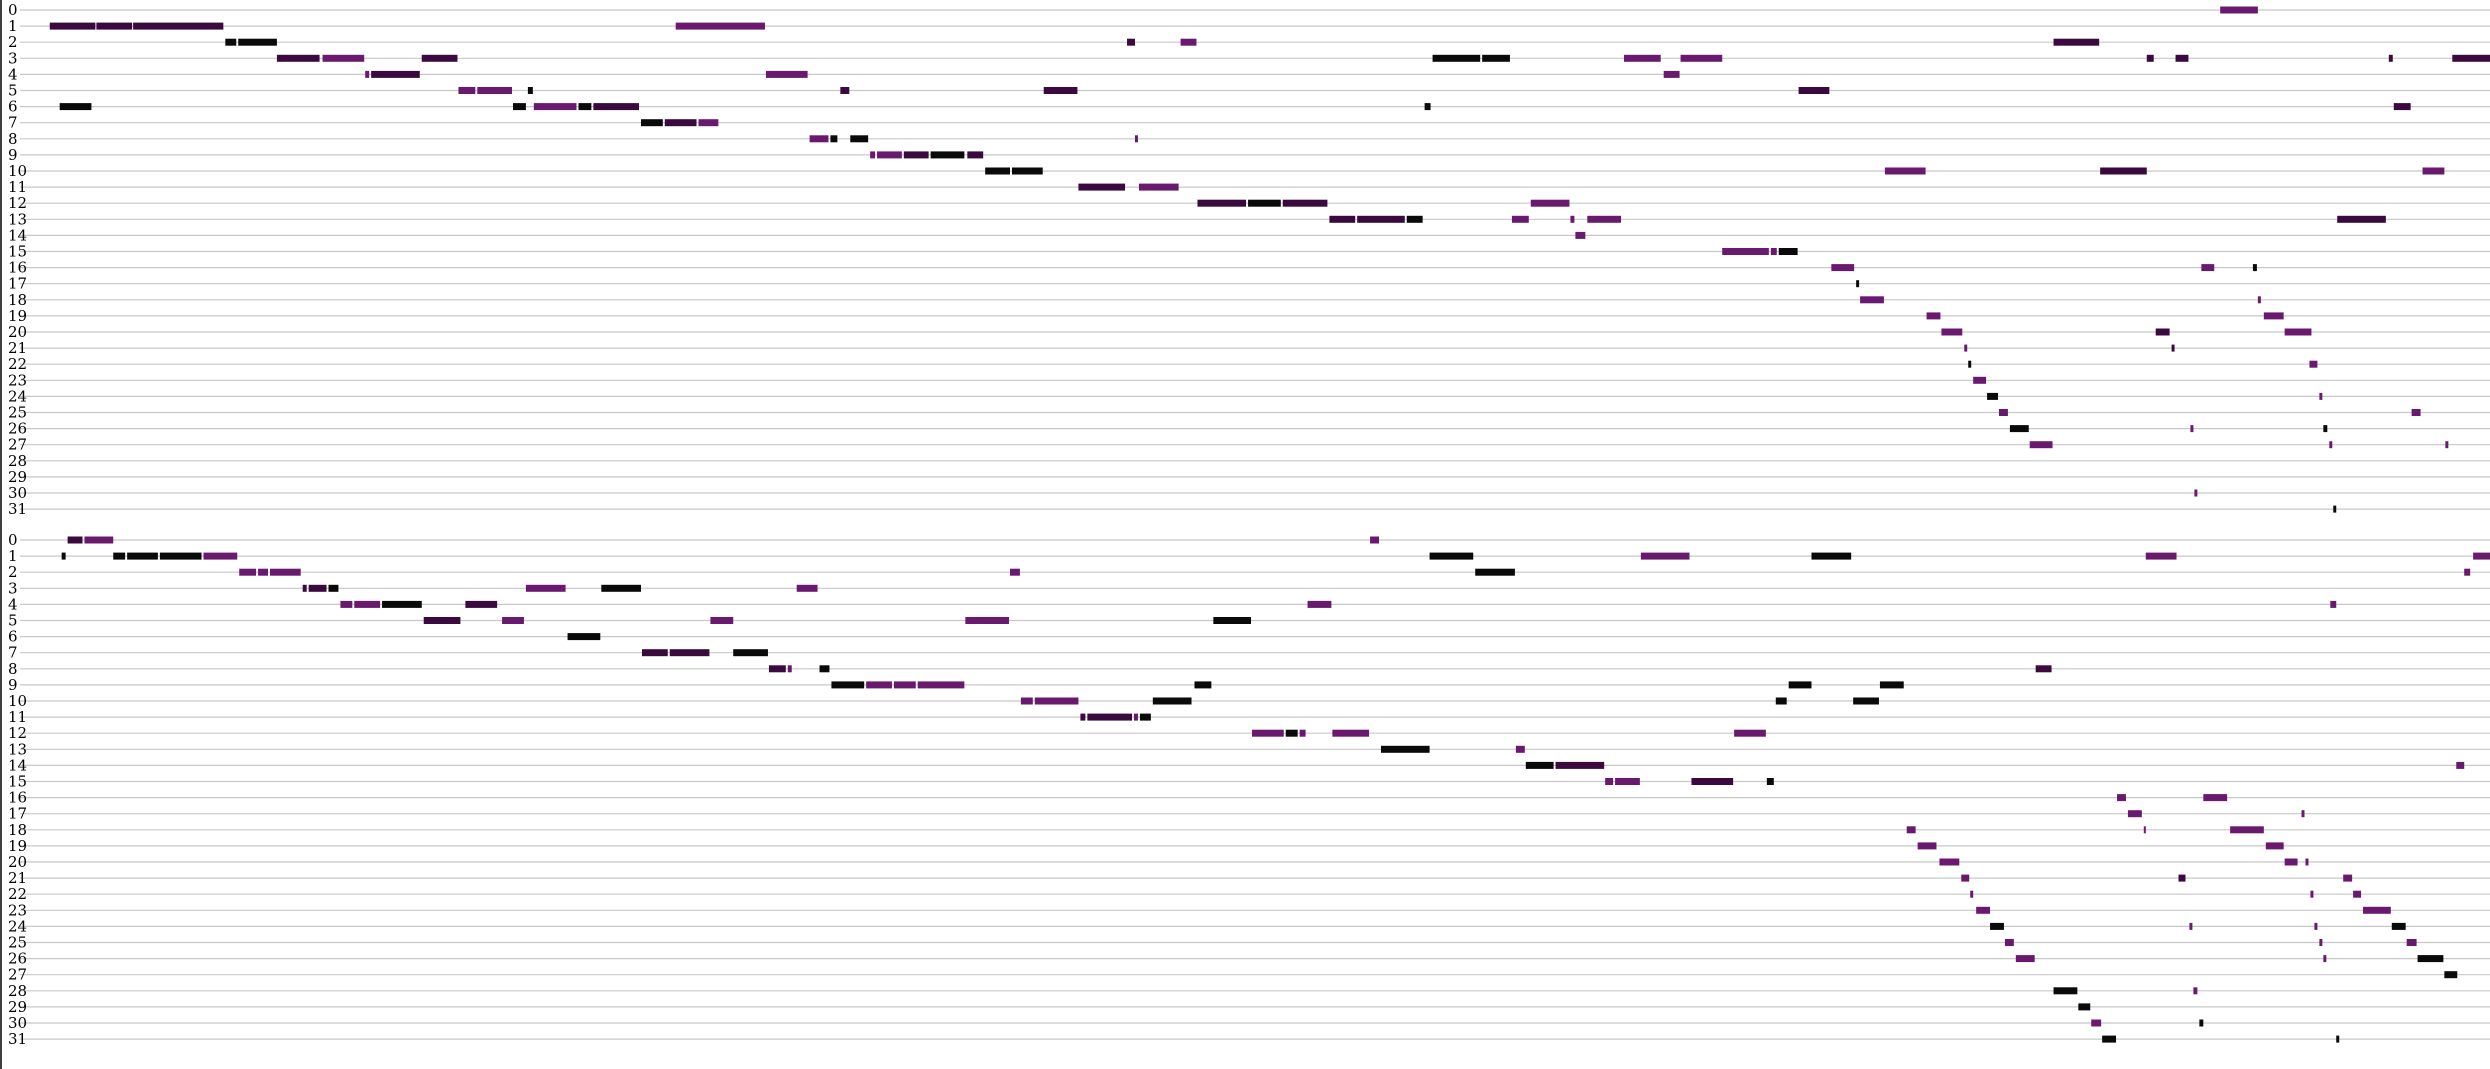 Image resolution: width=2490 pixels, height=1069 pixels. What do you see at coordinates (17, 171) in the screenshot?
I see `row-label: 10` at bounding box center [17, 171].